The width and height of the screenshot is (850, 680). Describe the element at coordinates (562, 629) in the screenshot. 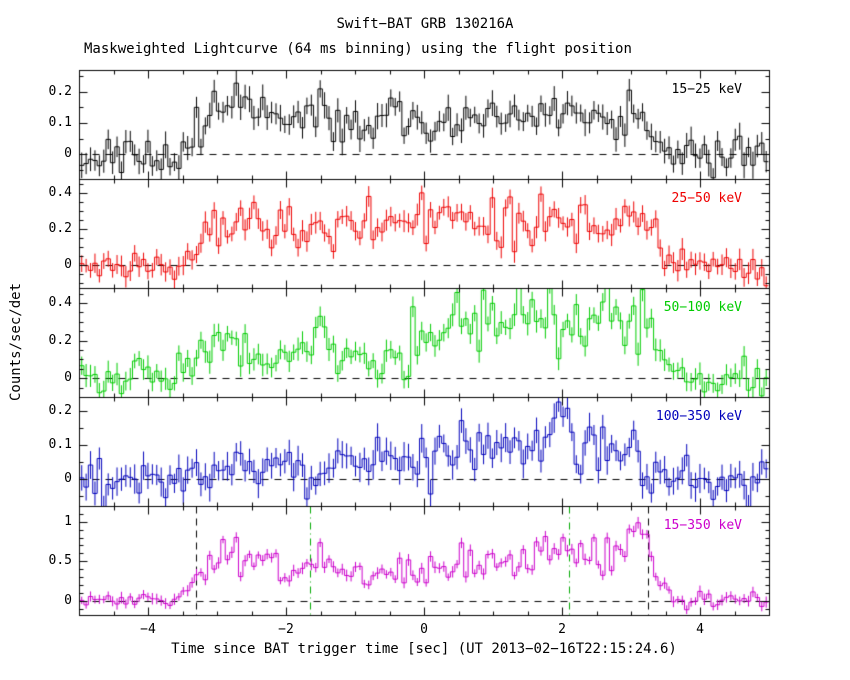

I see `x-tick-label: 2` at that location.